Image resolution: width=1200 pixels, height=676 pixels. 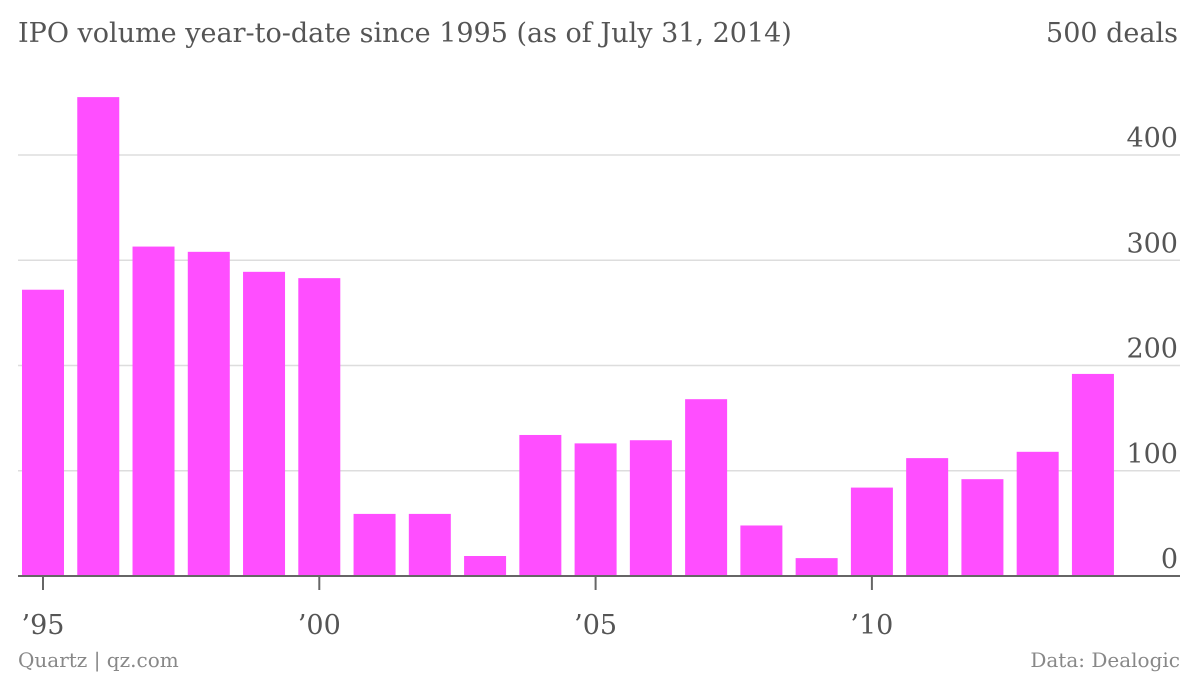 I want to click on bar-2003, so click(x=485, y=566).